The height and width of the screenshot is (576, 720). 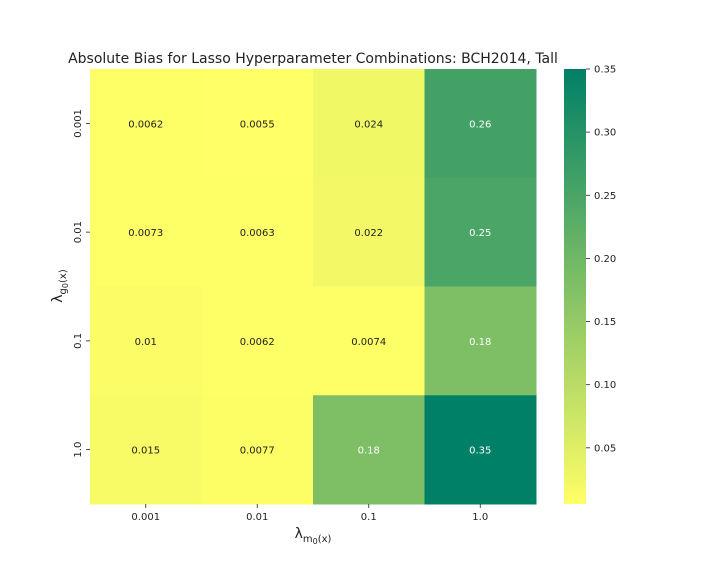 I want to click on heatmap-cell-label: 0.35, so click(x=480, y=451).